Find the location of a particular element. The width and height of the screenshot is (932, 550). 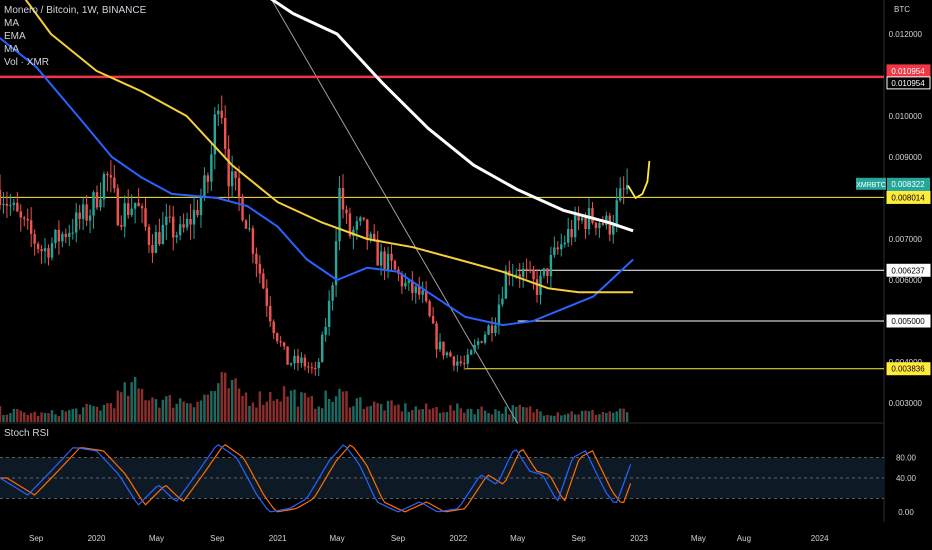

time-tick-label: 2022 is located at coordinates (458, 538).